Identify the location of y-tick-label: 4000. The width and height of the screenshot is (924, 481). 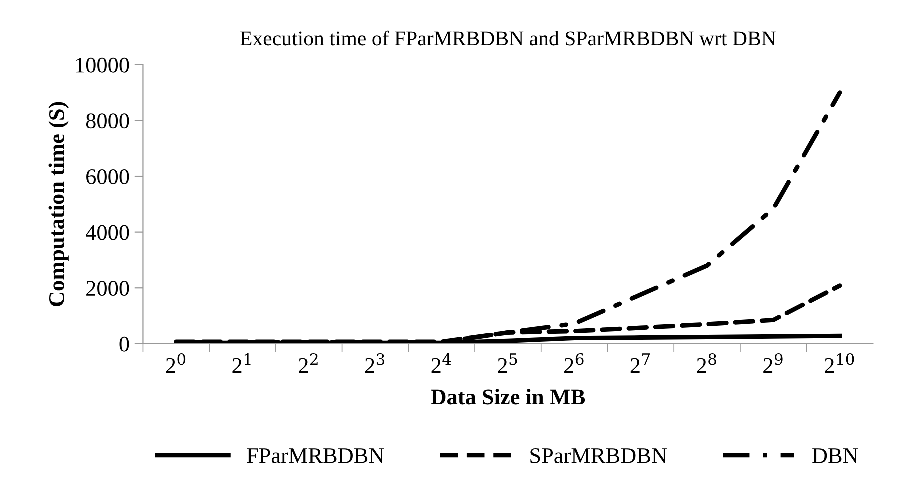
(108, 232).